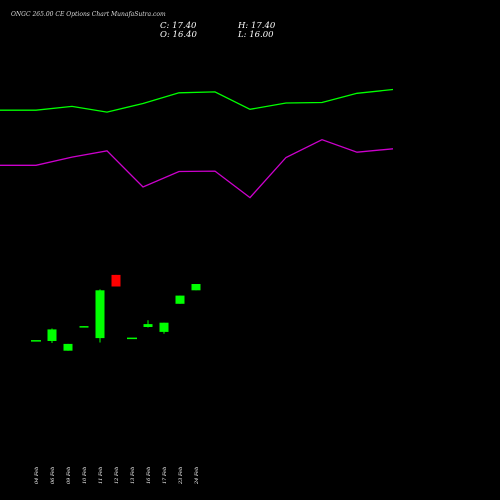  Describe the element at coordinates (133, 475) in the screenshot. I see `x-tick-label: 13 Feb` at that location.